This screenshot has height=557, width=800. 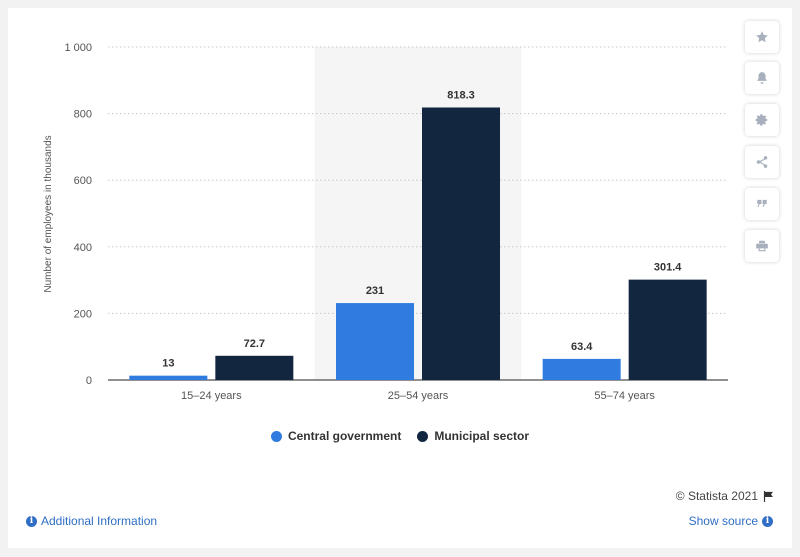 I want to click on additional-information-label: Additional Information, so click(x=99, y=521).